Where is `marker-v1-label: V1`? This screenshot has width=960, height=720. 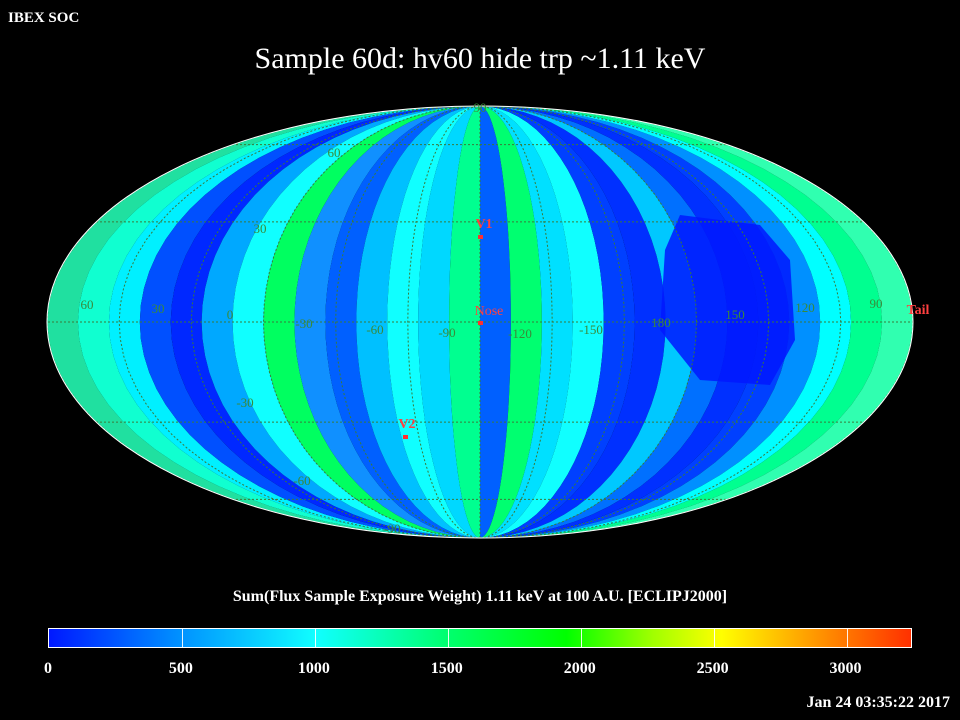 marker-v1-label: V1 is located at coordinates (483, 224).